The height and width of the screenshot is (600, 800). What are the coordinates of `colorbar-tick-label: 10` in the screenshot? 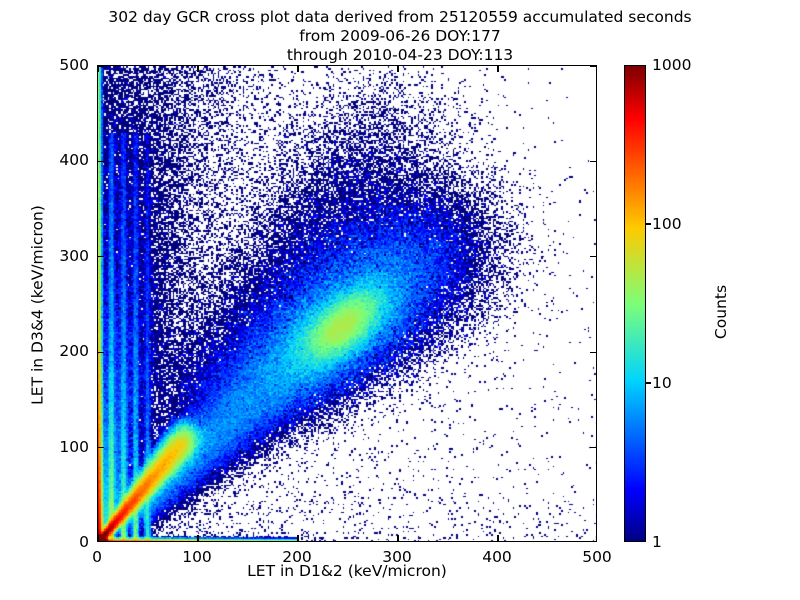 It's located at (662, 383).